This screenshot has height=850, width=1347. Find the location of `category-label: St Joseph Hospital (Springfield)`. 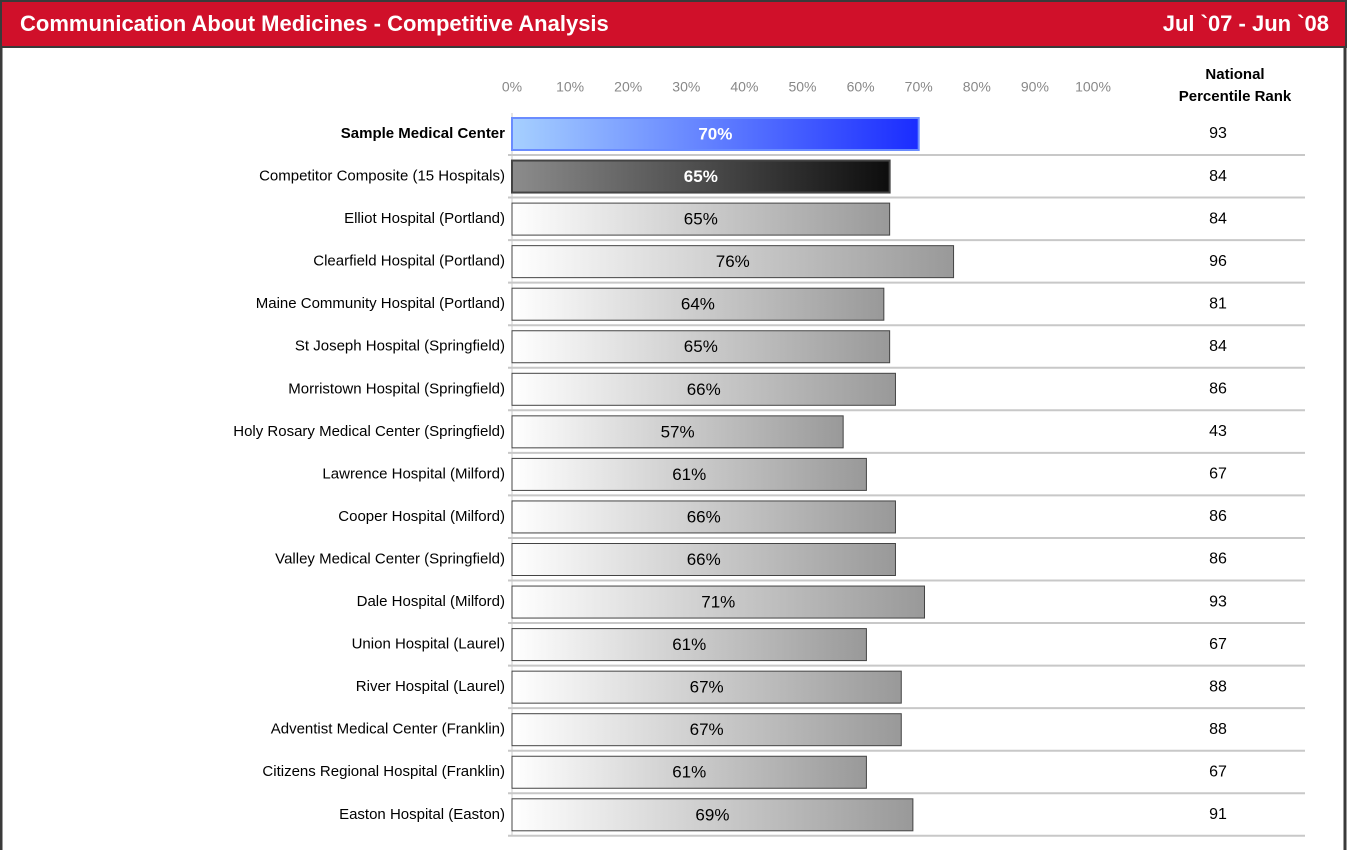

category-label: St Joseph Hospital (Springfield) is located at coordinates (400, 346).